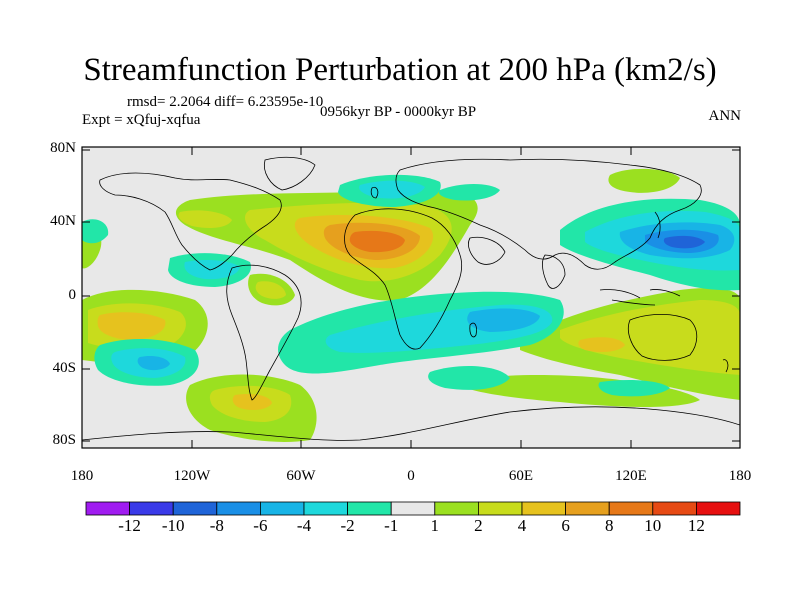 This screenshot has width=800, height=600. Describe the element at coordinates (609, 525) in the screenshot. I see `colorbar-label: 8` at that location.